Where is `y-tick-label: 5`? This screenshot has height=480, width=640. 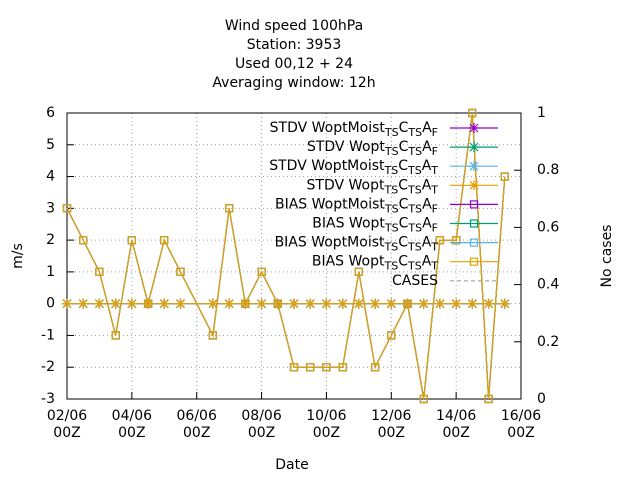 y-tick-label: 5 is located at coordinates (50, 145).